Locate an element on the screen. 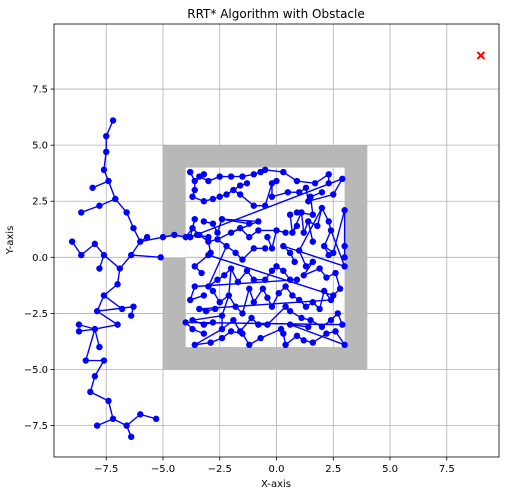  x-tick-label: 7.5 is located at coordinates (447, 469).